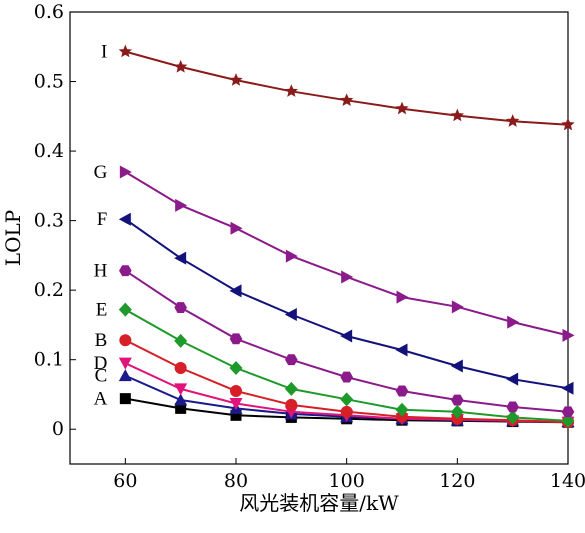 This screenshot has width=585, height=533. What do you see at coordinates (101, 376) in the screenshot?
I see `series-label-C: C` at bounding box center [101, 376].